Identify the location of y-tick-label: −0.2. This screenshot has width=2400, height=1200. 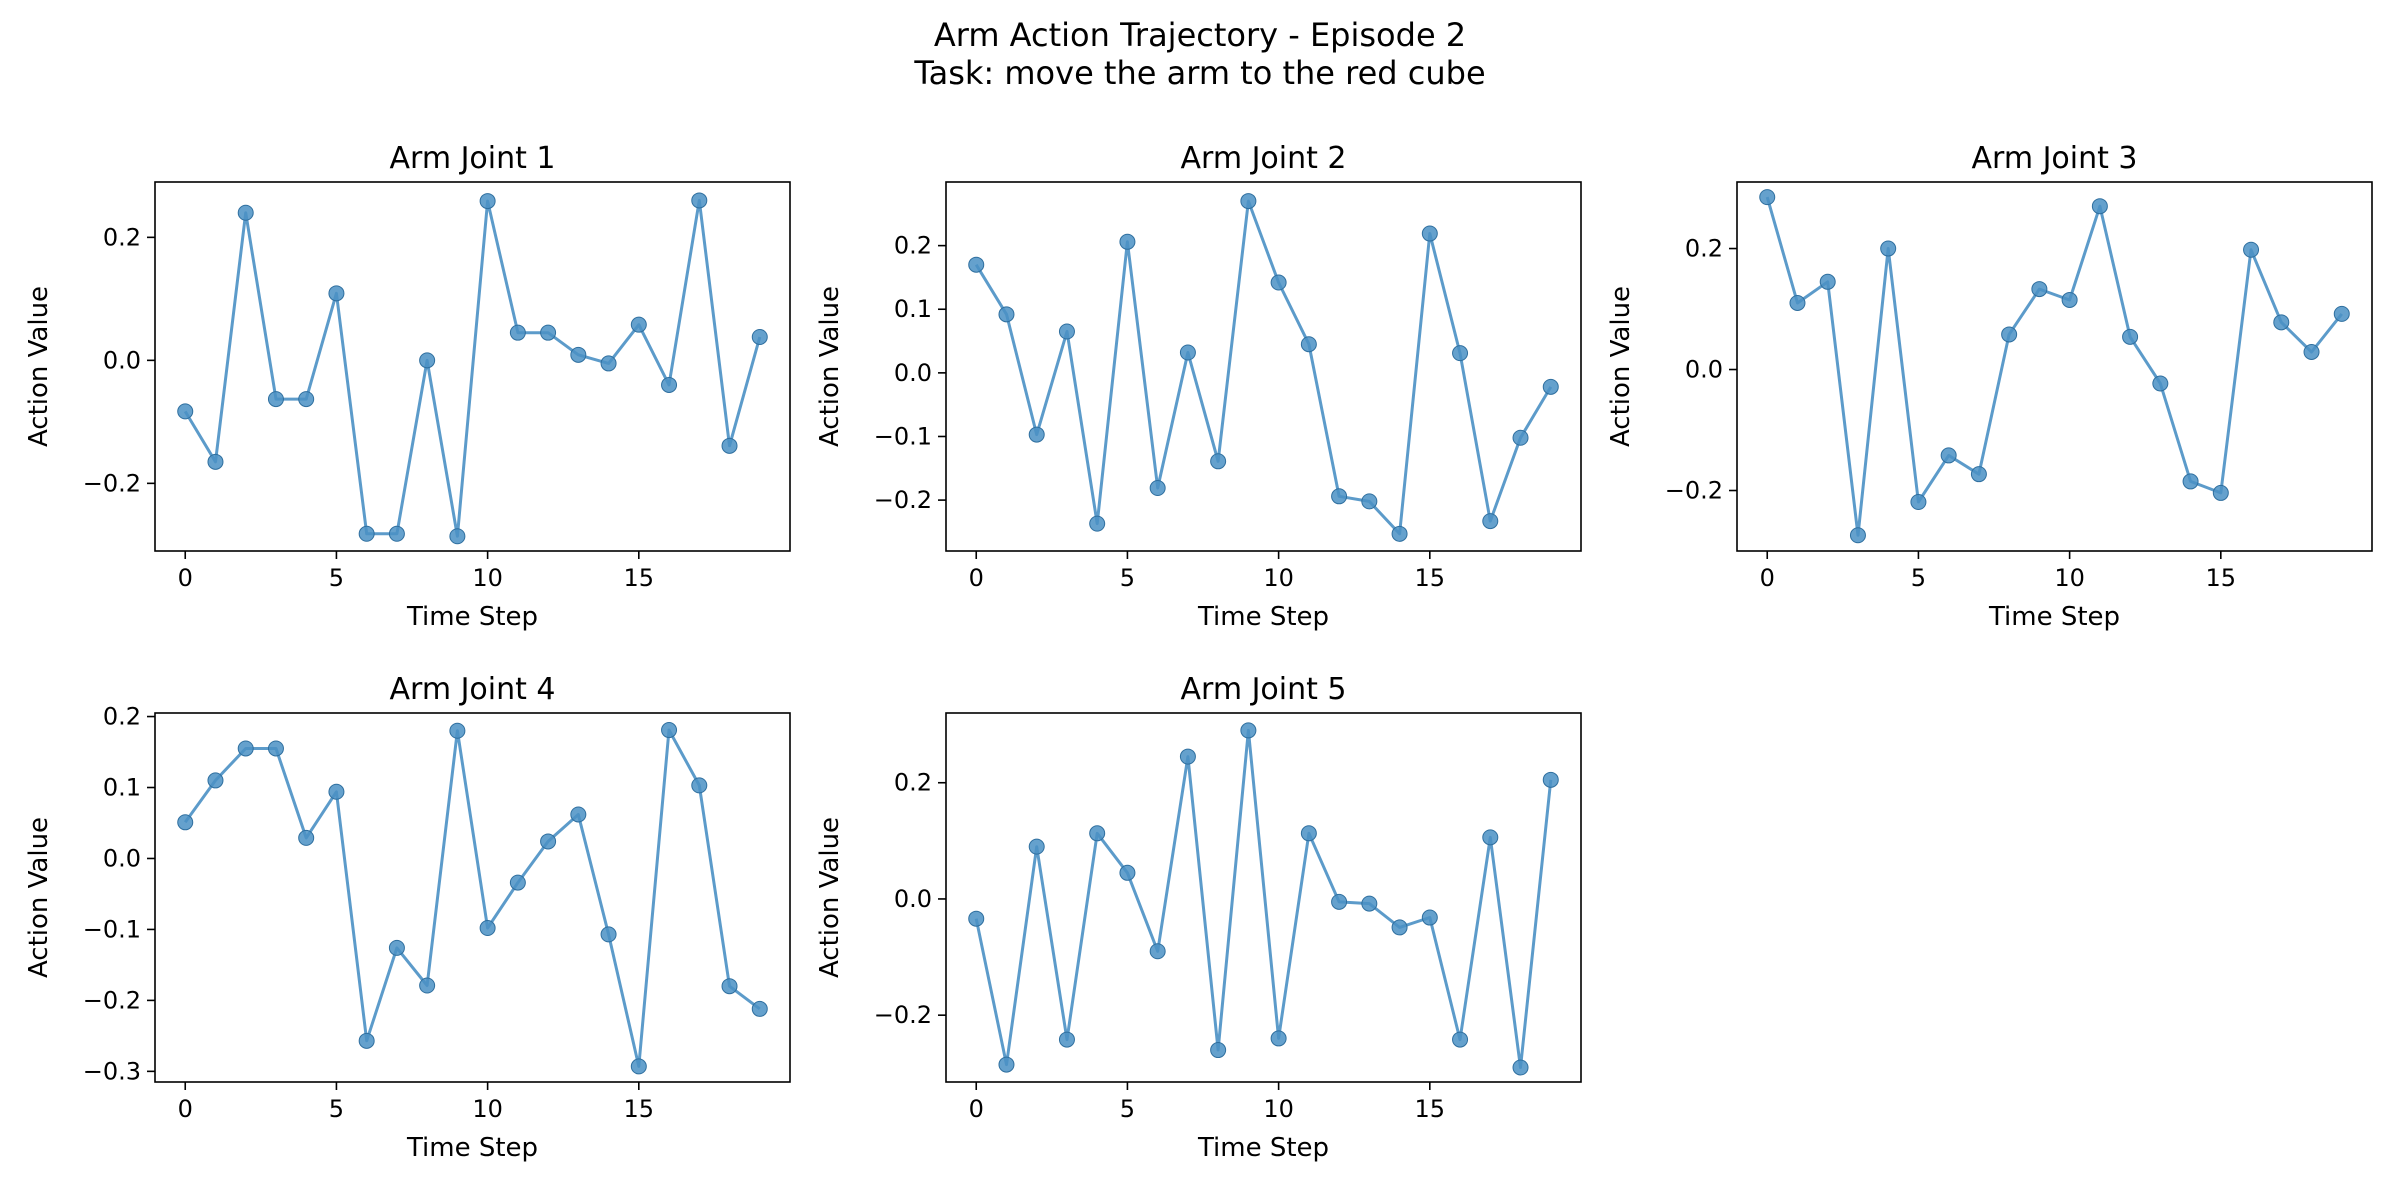
(903, 500).